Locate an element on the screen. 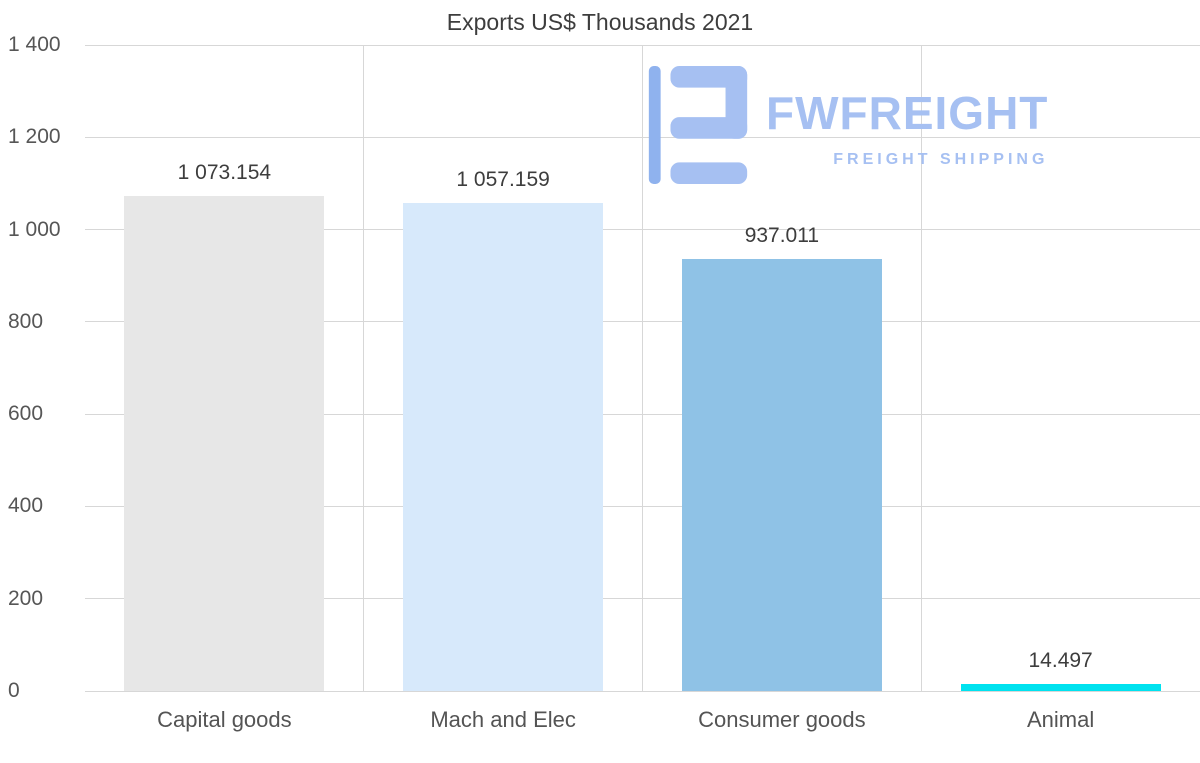 Image resolution: width=1200 pixels, height=763 pixels. x-axis-category-label-capital-goods: Capital goods is located at coordinates (224, 719).